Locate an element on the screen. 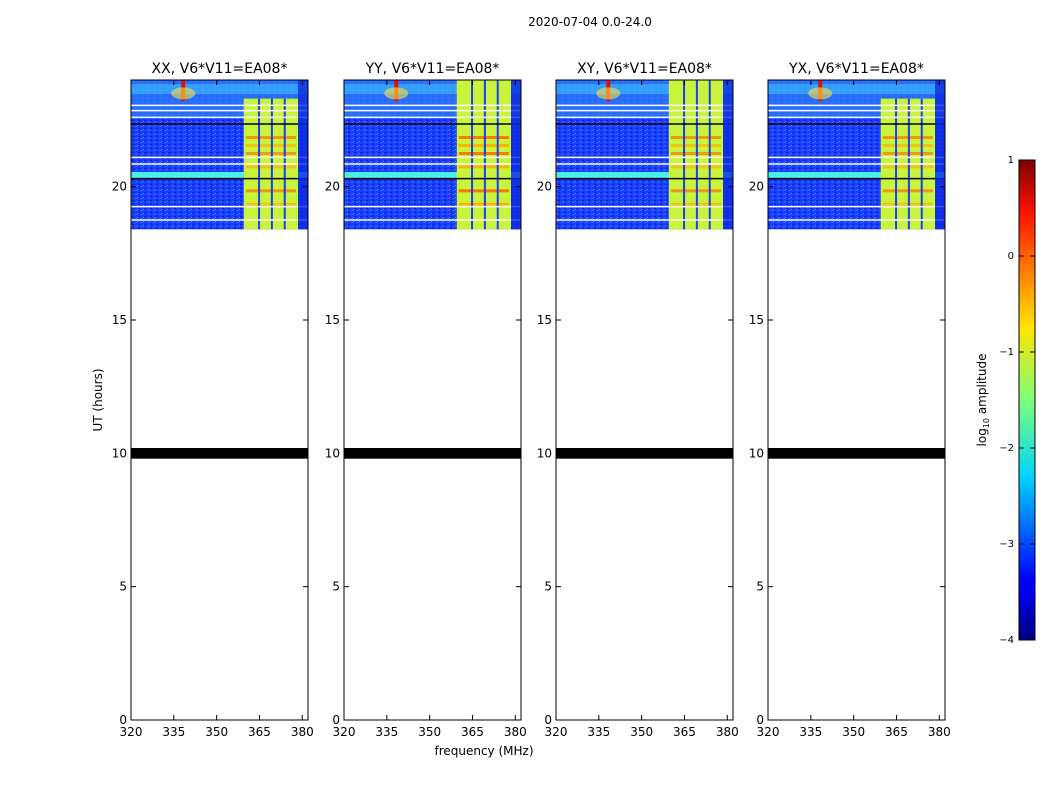 This screenshot has width=1050, height=800. panel-title: XY, V6*V11=EA08* is located at coordinates (644, 69).